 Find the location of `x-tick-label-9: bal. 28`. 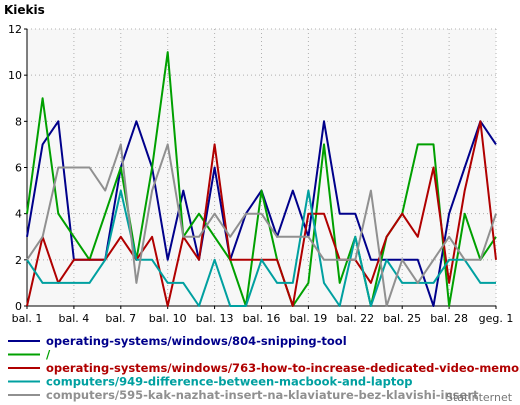

x-tick-label-9: bal. 28 is located at coordinates (449, 318).